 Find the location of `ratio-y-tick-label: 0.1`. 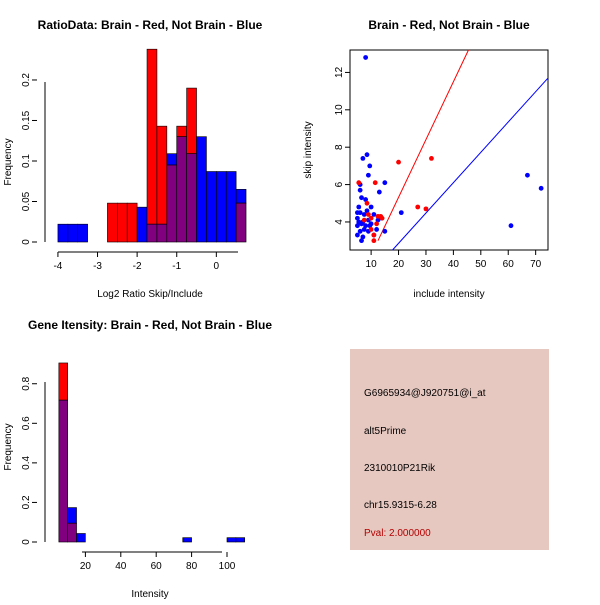

ratio-y-tick-label: 0.1 is located at coordinates (26, 161).